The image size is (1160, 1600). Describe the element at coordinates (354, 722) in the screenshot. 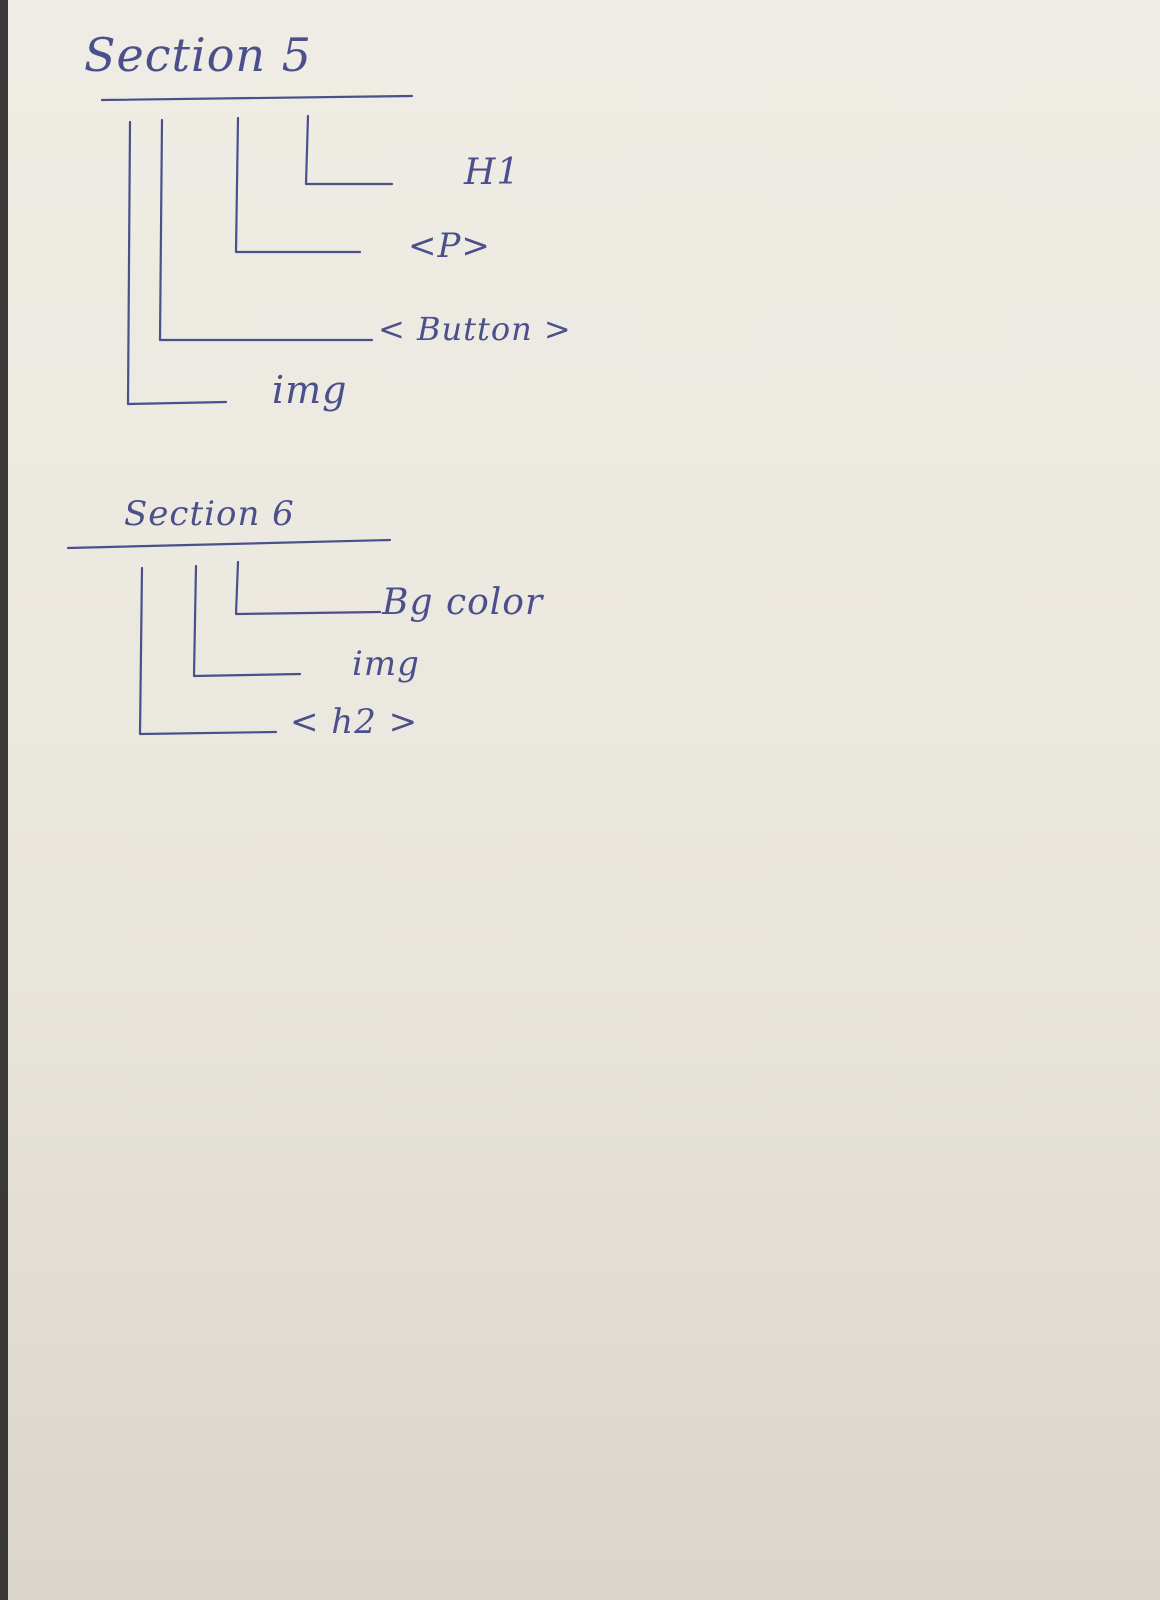

I see `section6-item-h2: < h2 >` at that location.